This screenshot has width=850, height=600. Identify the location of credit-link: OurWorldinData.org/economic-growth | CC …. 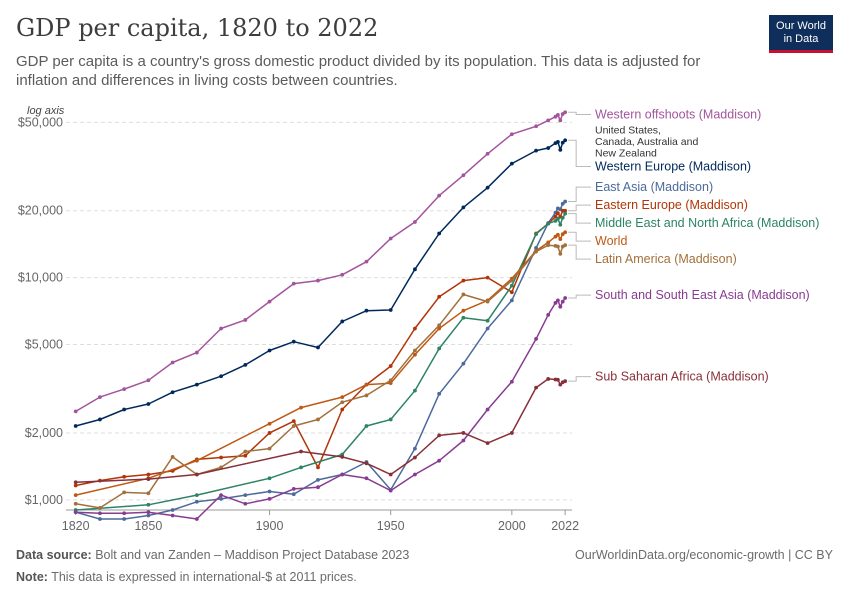
(704, 555).